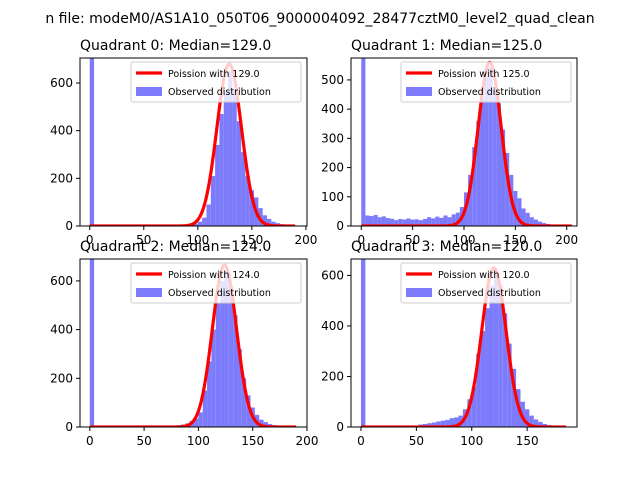 Image resolution: width=640 pixels, height=480 pixels. I want to click on quadrant-1-ytick-label: 400, so click(332, 109).